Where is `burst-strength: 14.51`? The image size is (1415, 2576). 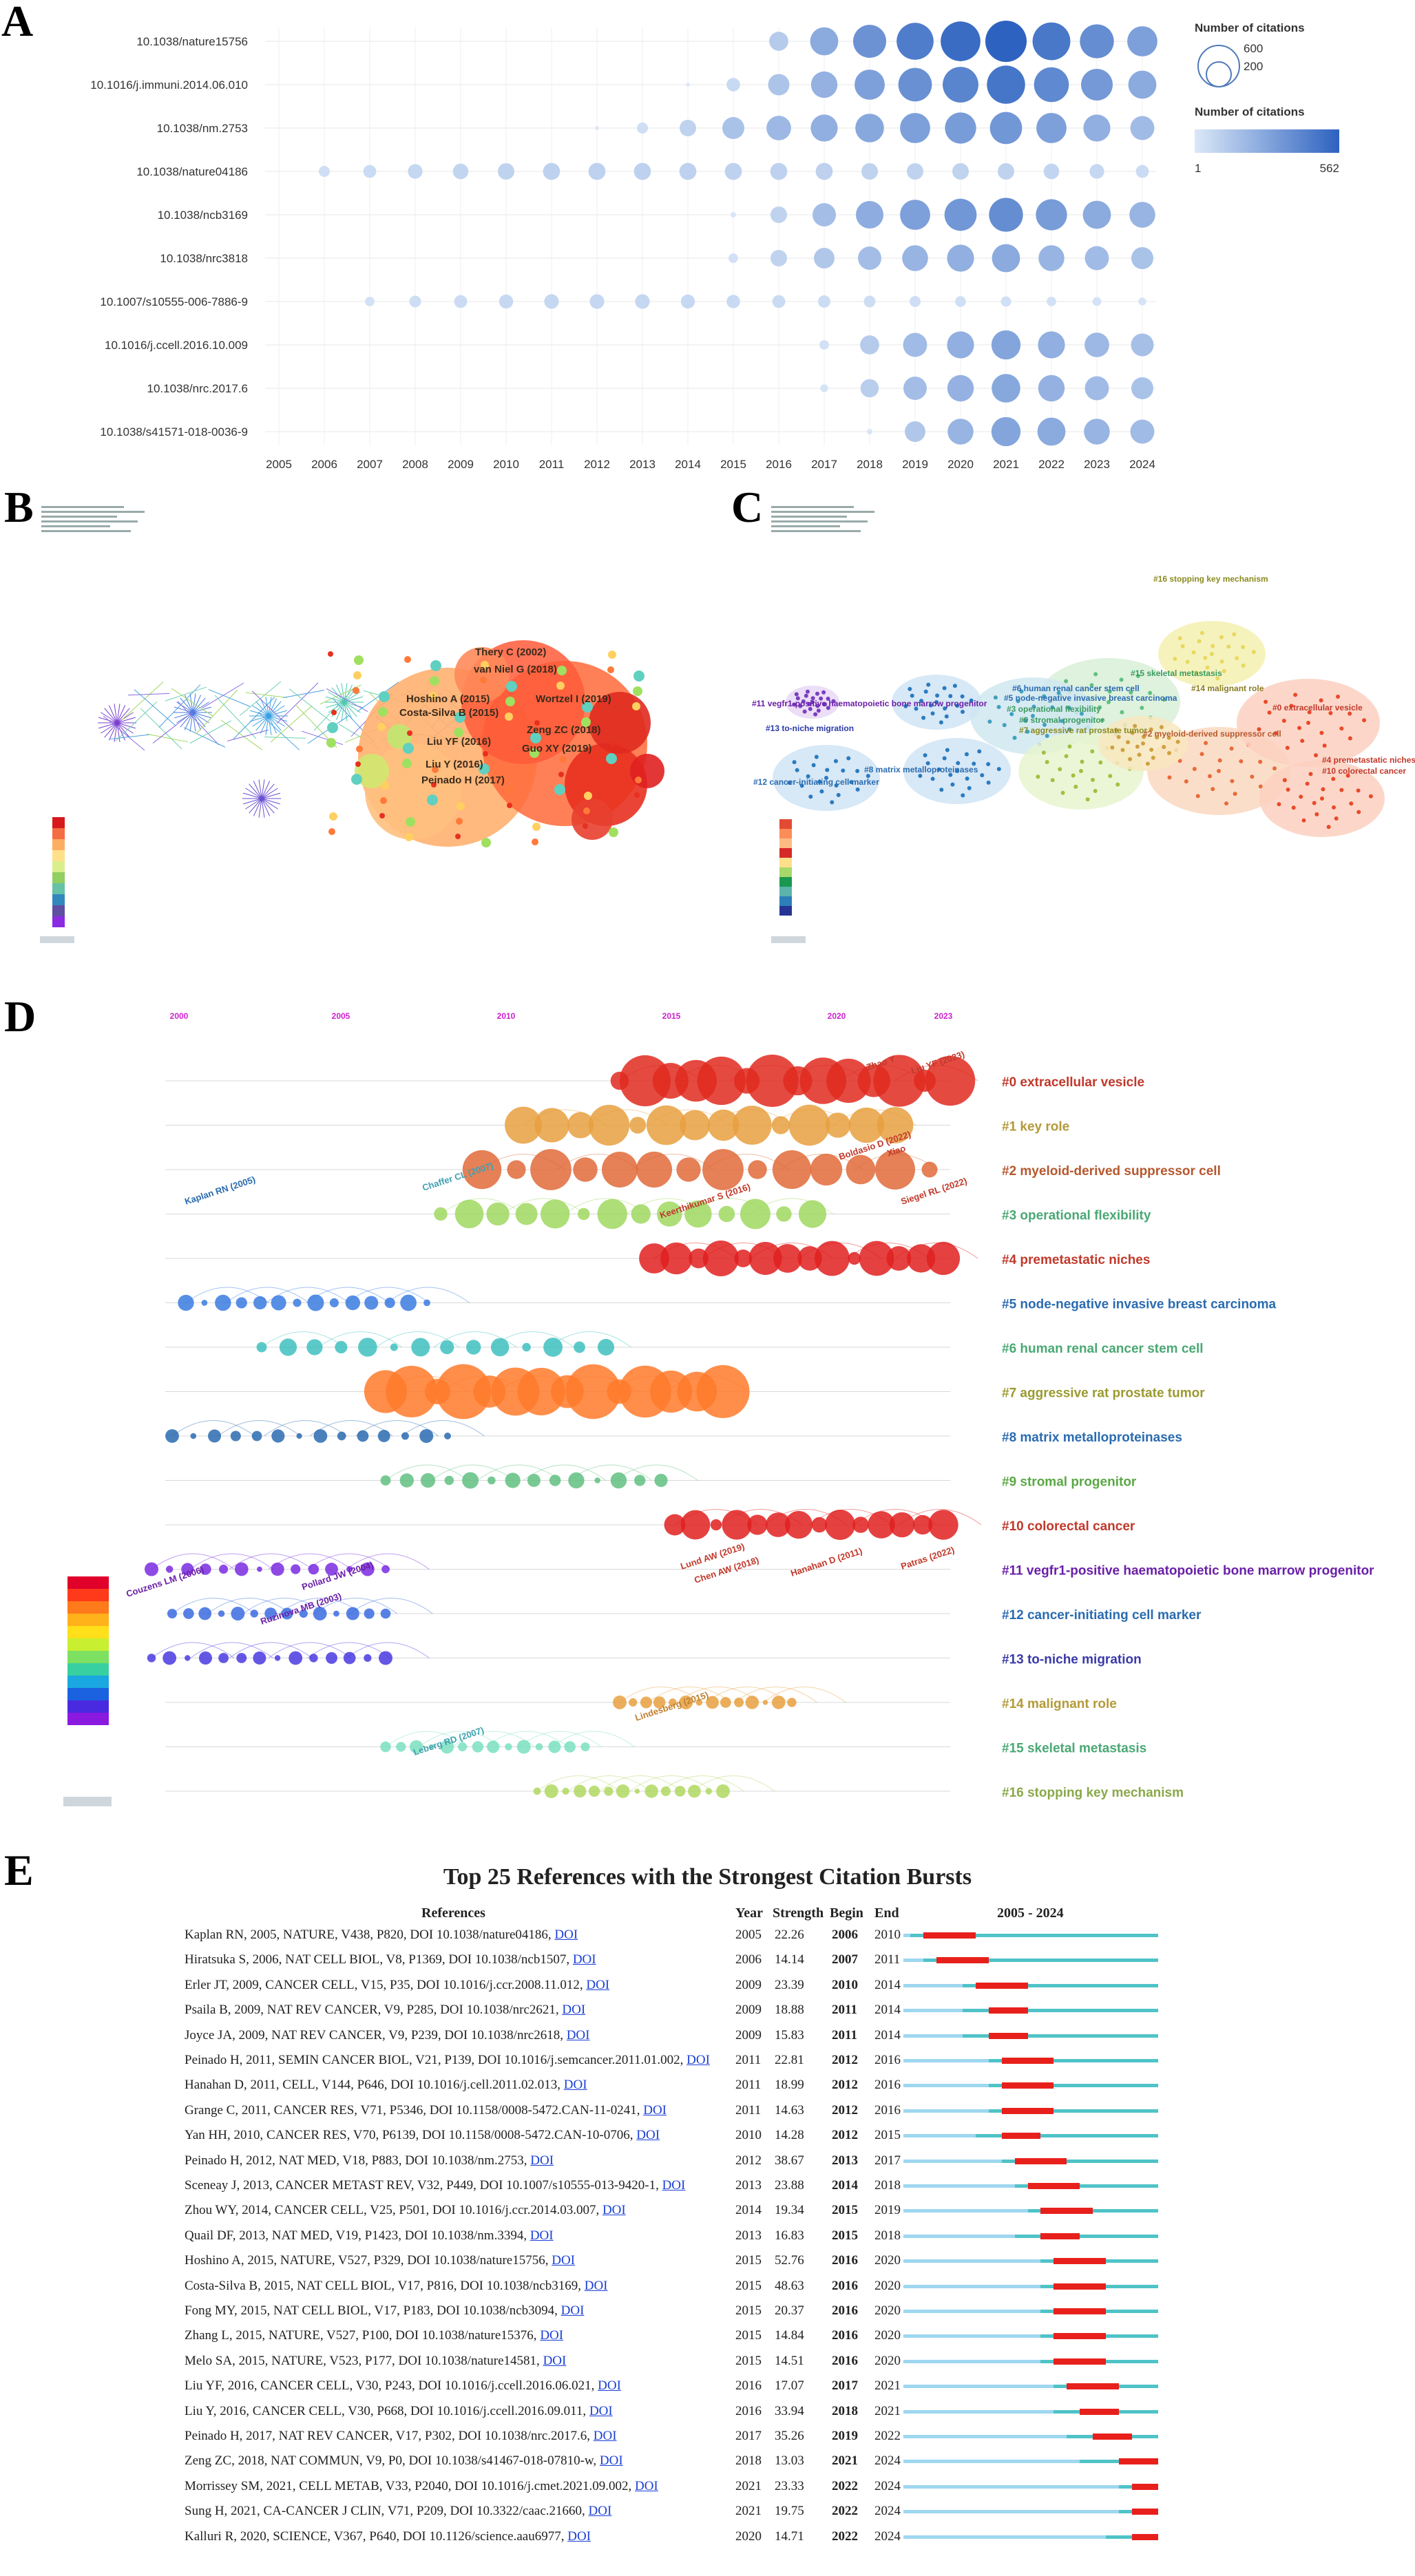
burst-strength: 14.51 is located at coordinates (790, 2361).